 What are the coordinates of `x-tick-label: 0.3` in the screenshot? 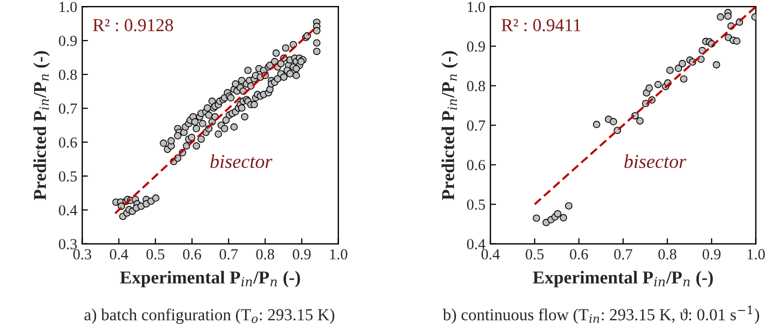 It's located at (82, 254).